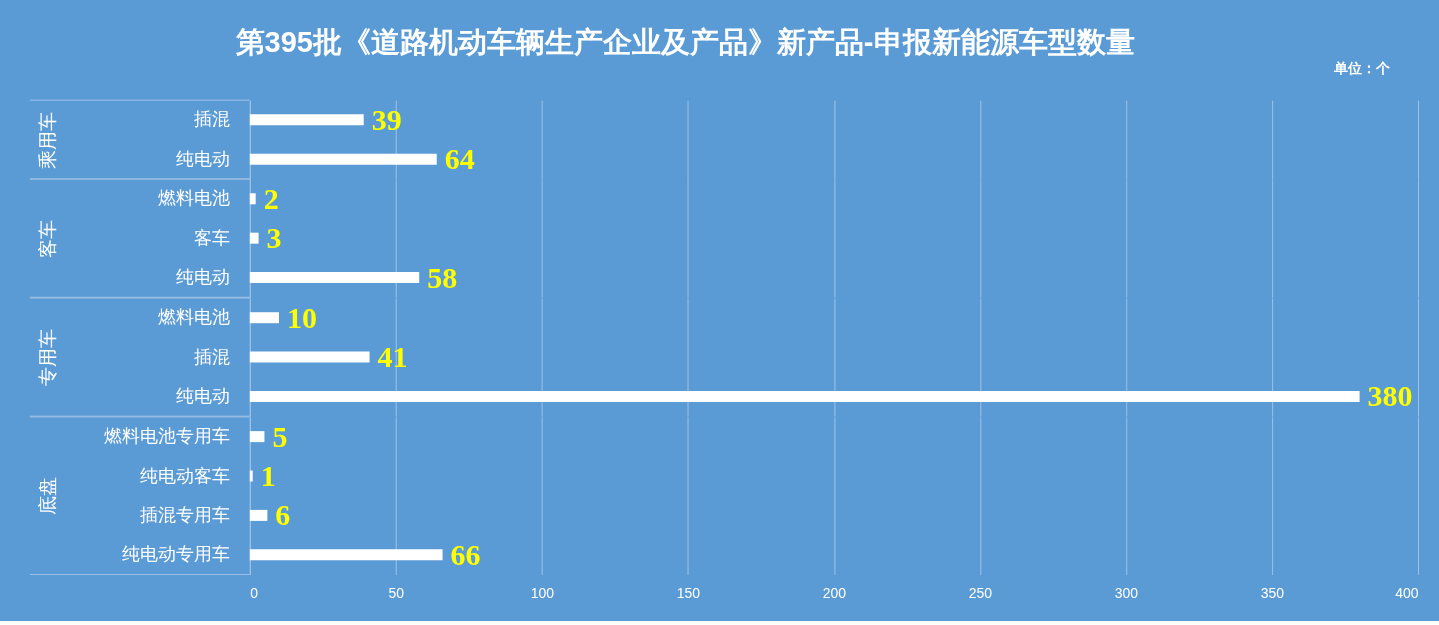 This screenshot has width=1439, height=625. I want to click on x-tick-label: 250, so click(980, 592).